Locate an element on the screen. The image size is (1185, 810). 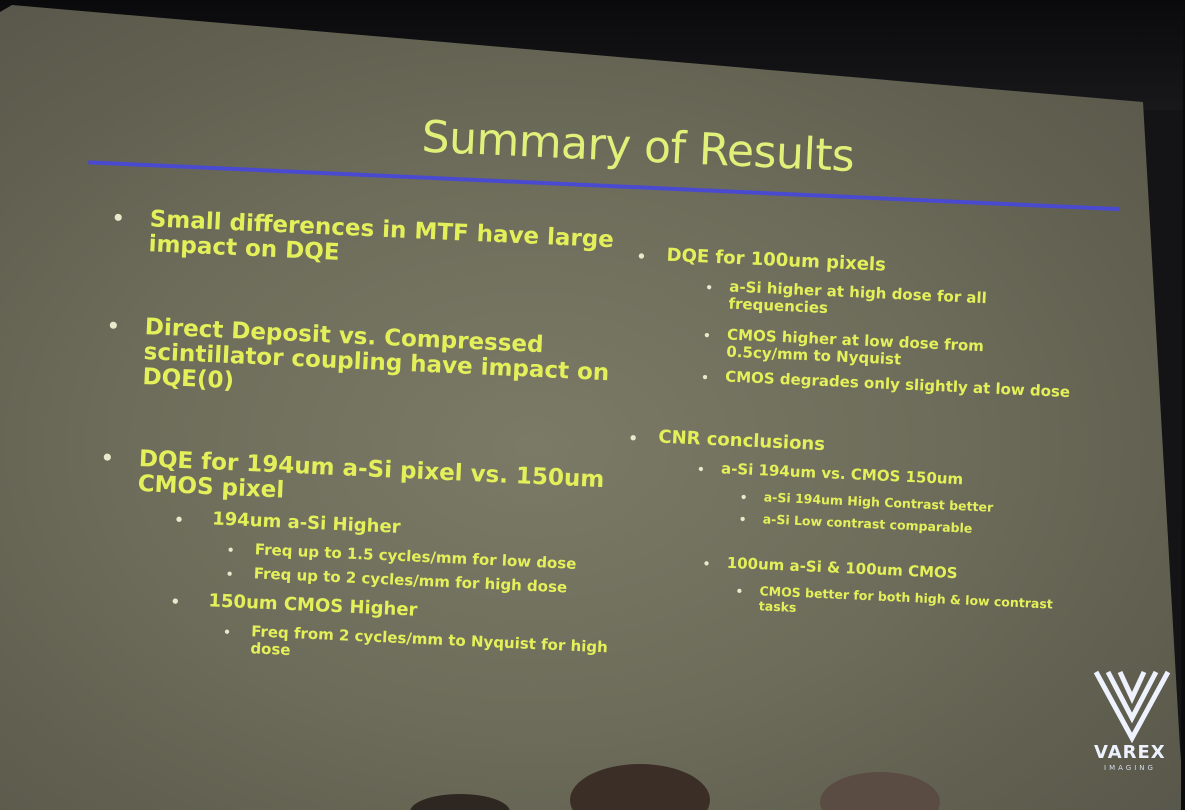
bullet-text: CMOS pixel is located at coordinates (211, 487).